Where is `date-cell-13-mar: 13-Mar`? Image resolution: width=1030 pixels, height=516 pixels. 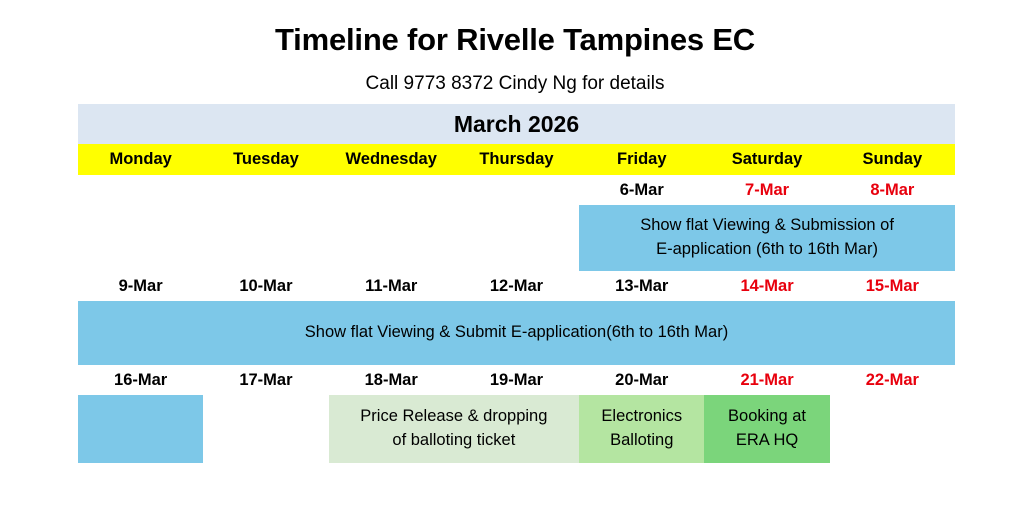
date-cell-13-mar: 13-Mar is located at coordinates (642, 286).